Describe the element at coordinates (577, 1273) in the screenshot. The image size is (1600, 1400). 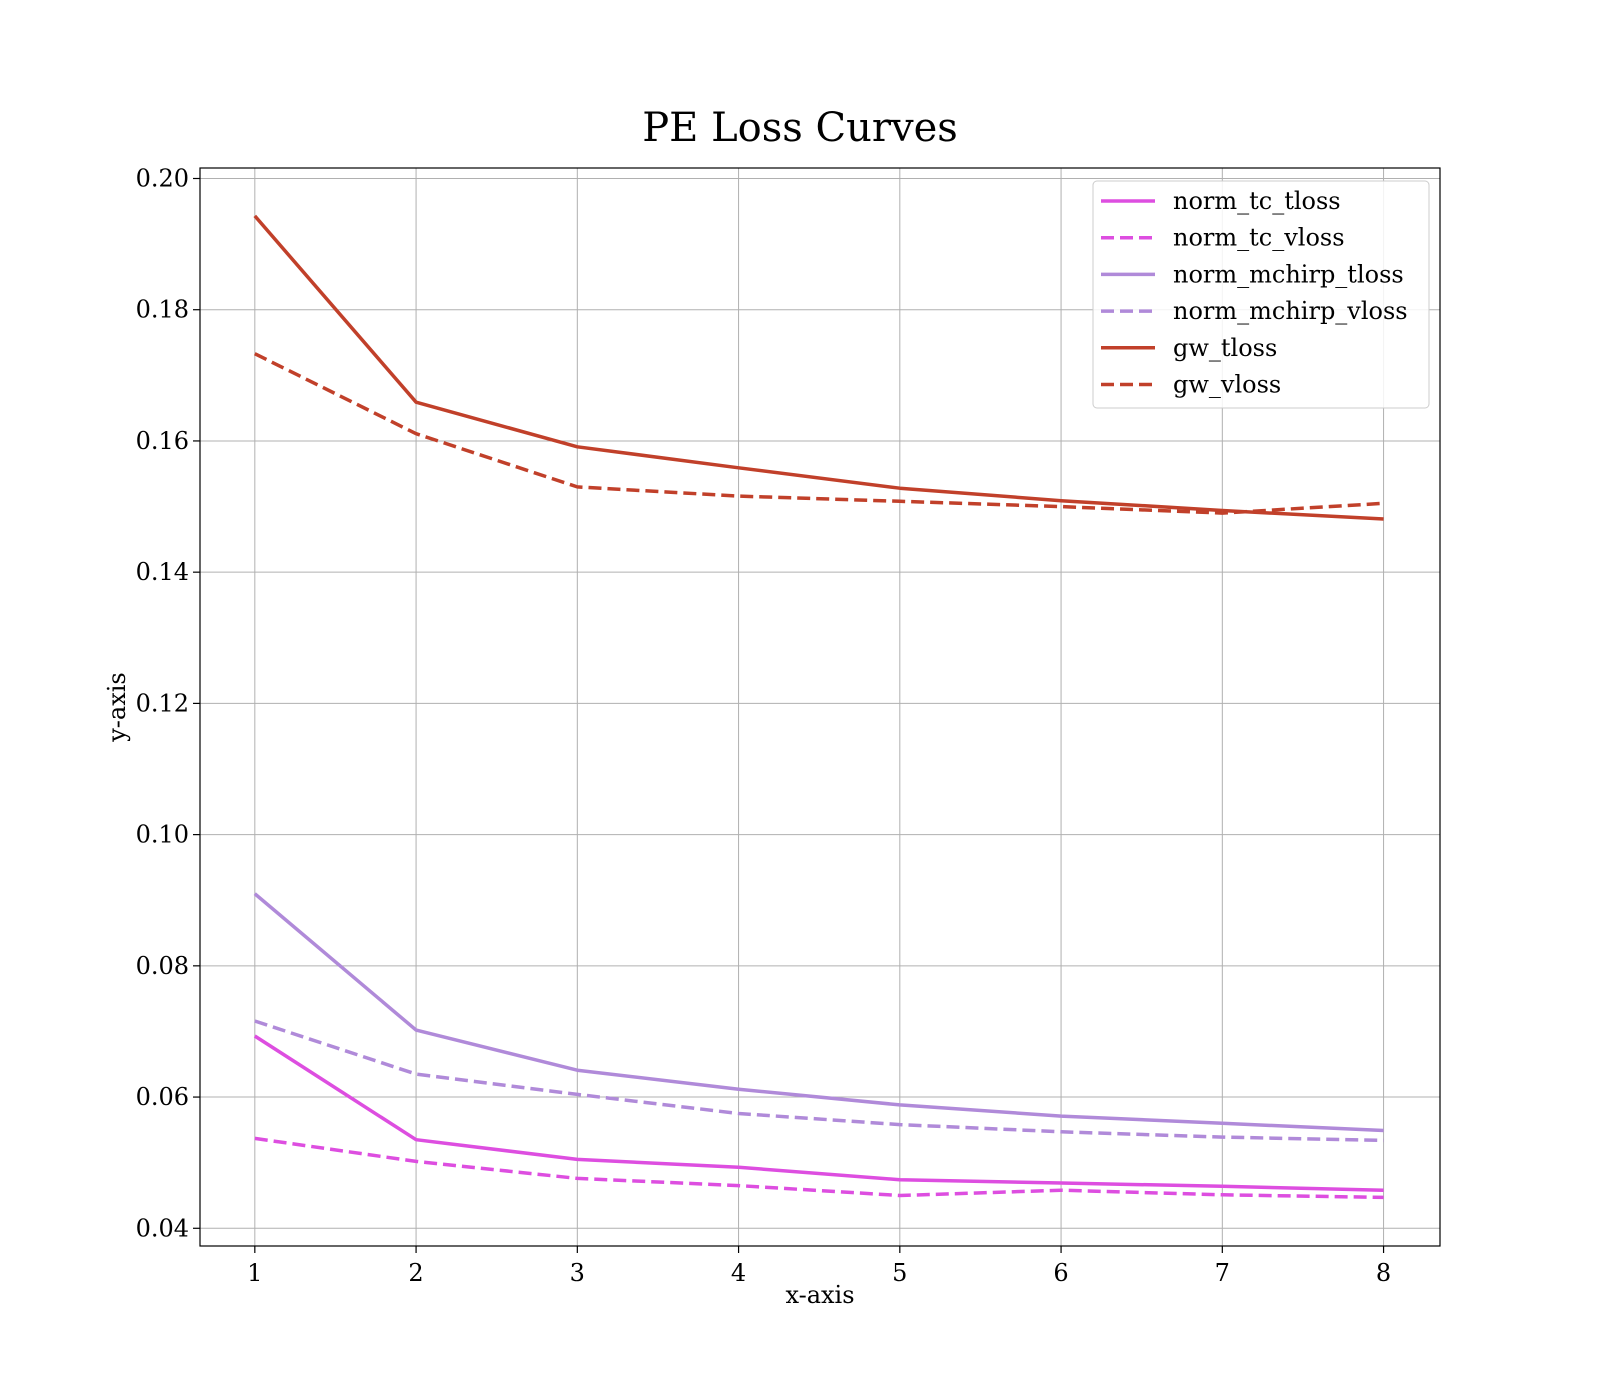
I see `x-tick-label: 3` at that location.